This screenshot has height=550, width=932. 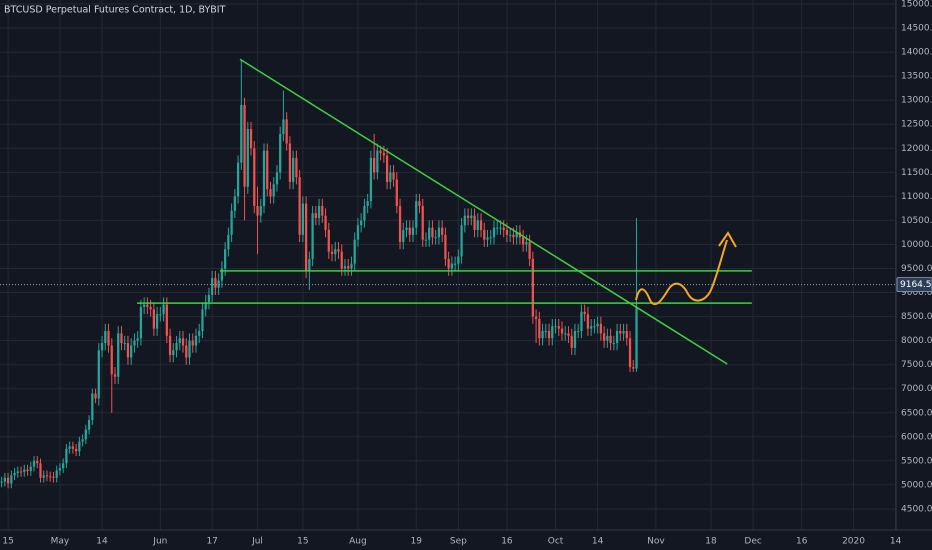 What do you see at coordinates (598, 542) in the screenshot?
I see `x-tick-label: 14` at bounding box center [598, 542].